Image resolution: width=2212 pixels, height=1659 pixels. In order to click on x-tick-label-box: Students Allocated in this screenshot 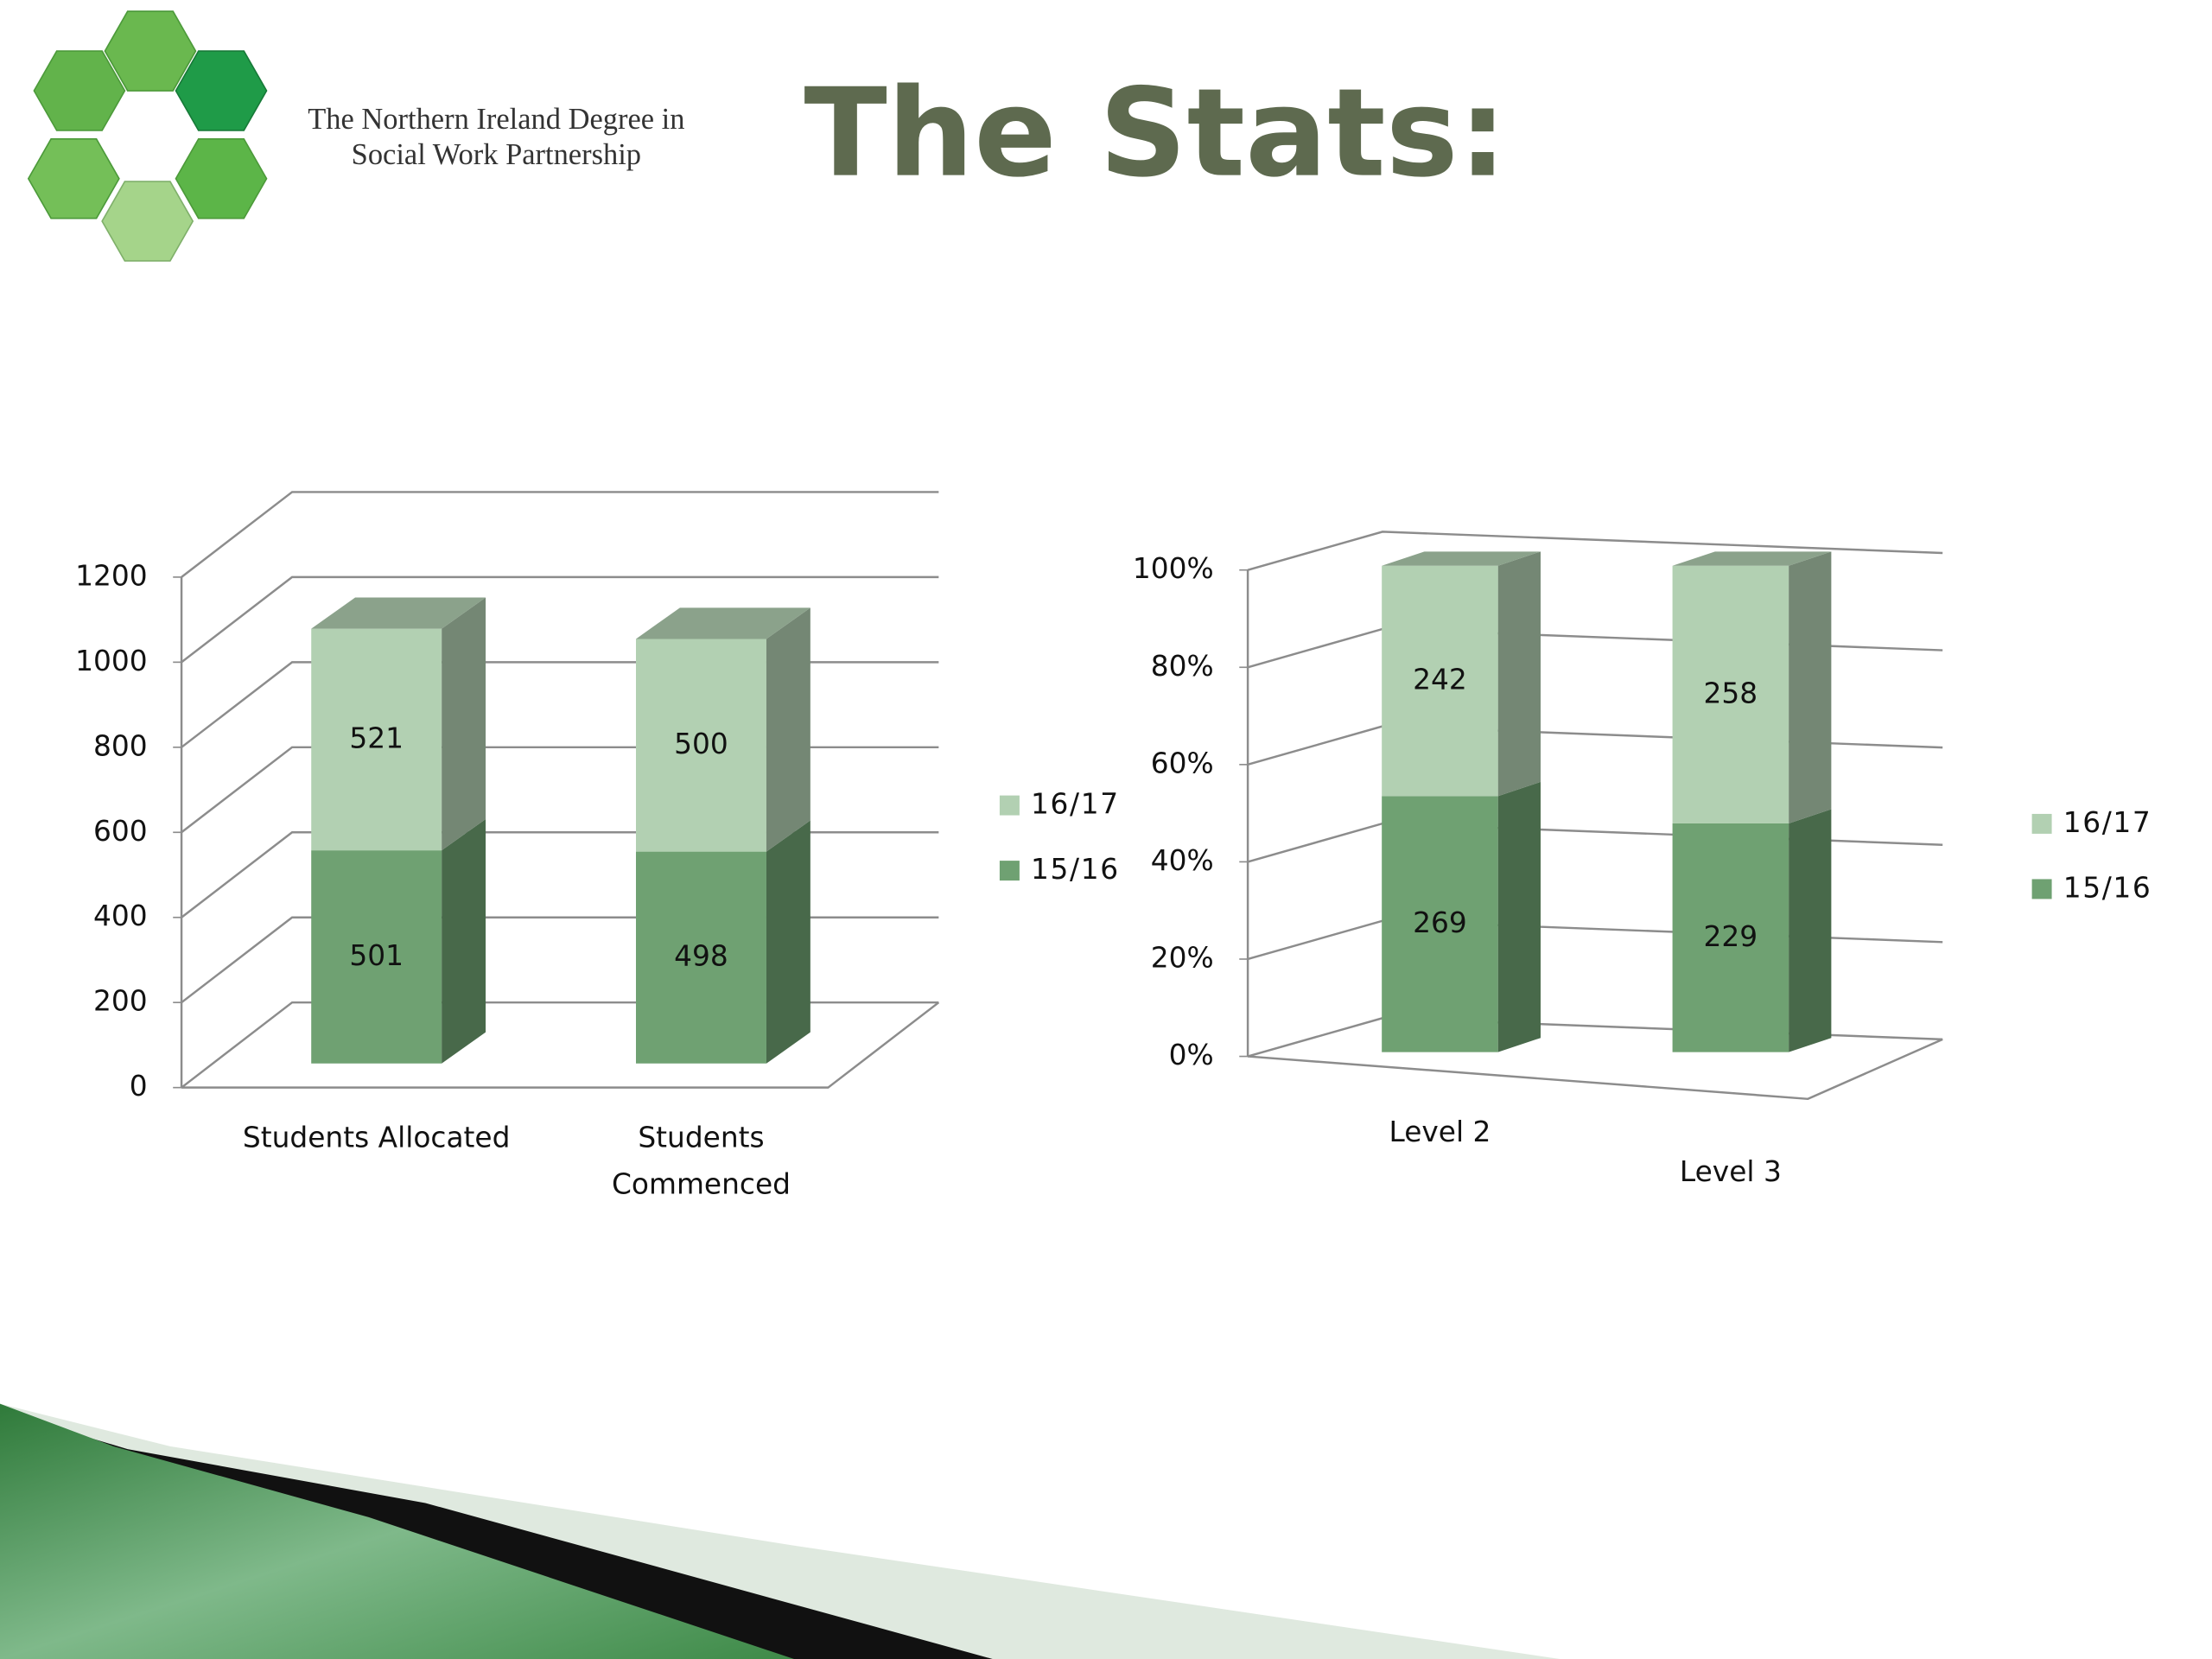, I will do `click(376, 1137)`.